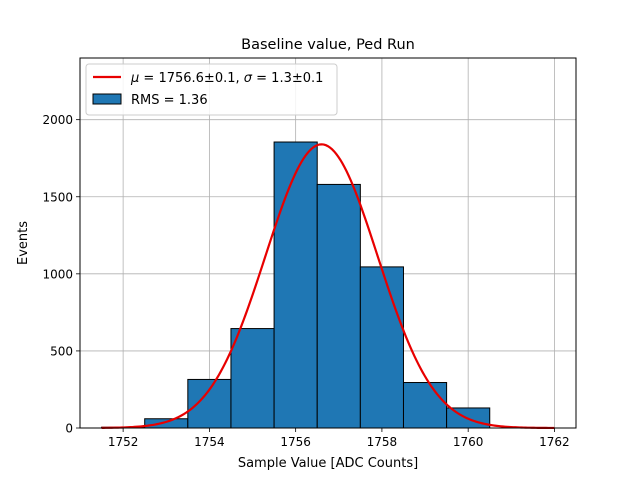 The width and height of the screenshot is (640, 480). I want to click on y-tick-label: 500, so click(61, 351).